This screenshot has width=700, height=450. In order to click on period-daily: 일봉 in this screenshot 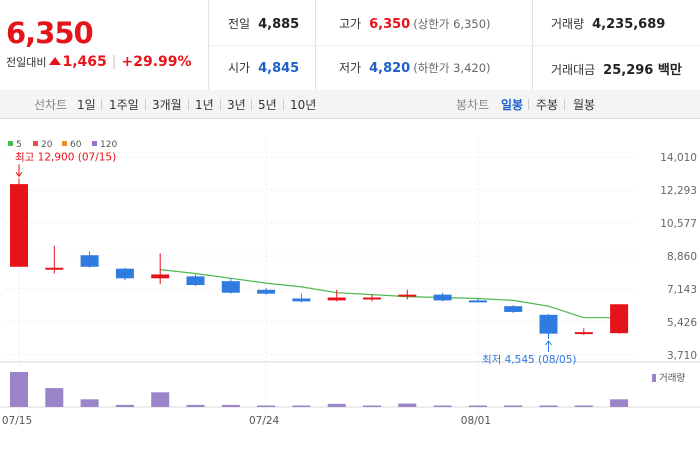, I will do `click(512, 105)`.